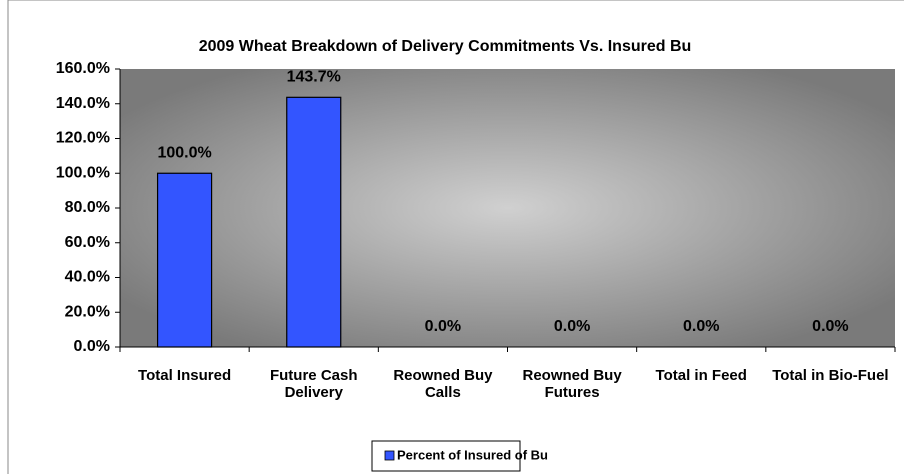  What do you see at coordinates (83, 138) in the screenshot?
I see `y-tick-label: 120.0%` at bounding box center [83, 138].